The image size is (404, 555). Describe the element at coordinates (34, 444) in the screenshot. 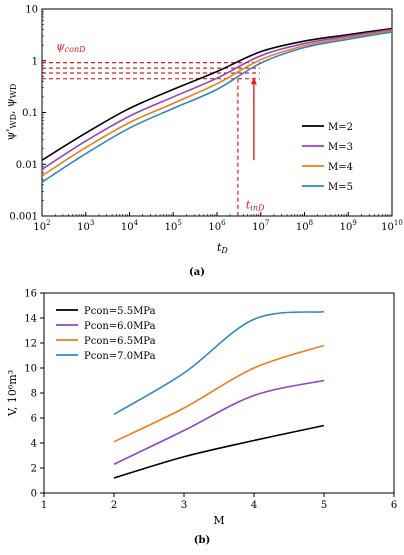

I see `chart-b-ytick-label: 4` at that location.